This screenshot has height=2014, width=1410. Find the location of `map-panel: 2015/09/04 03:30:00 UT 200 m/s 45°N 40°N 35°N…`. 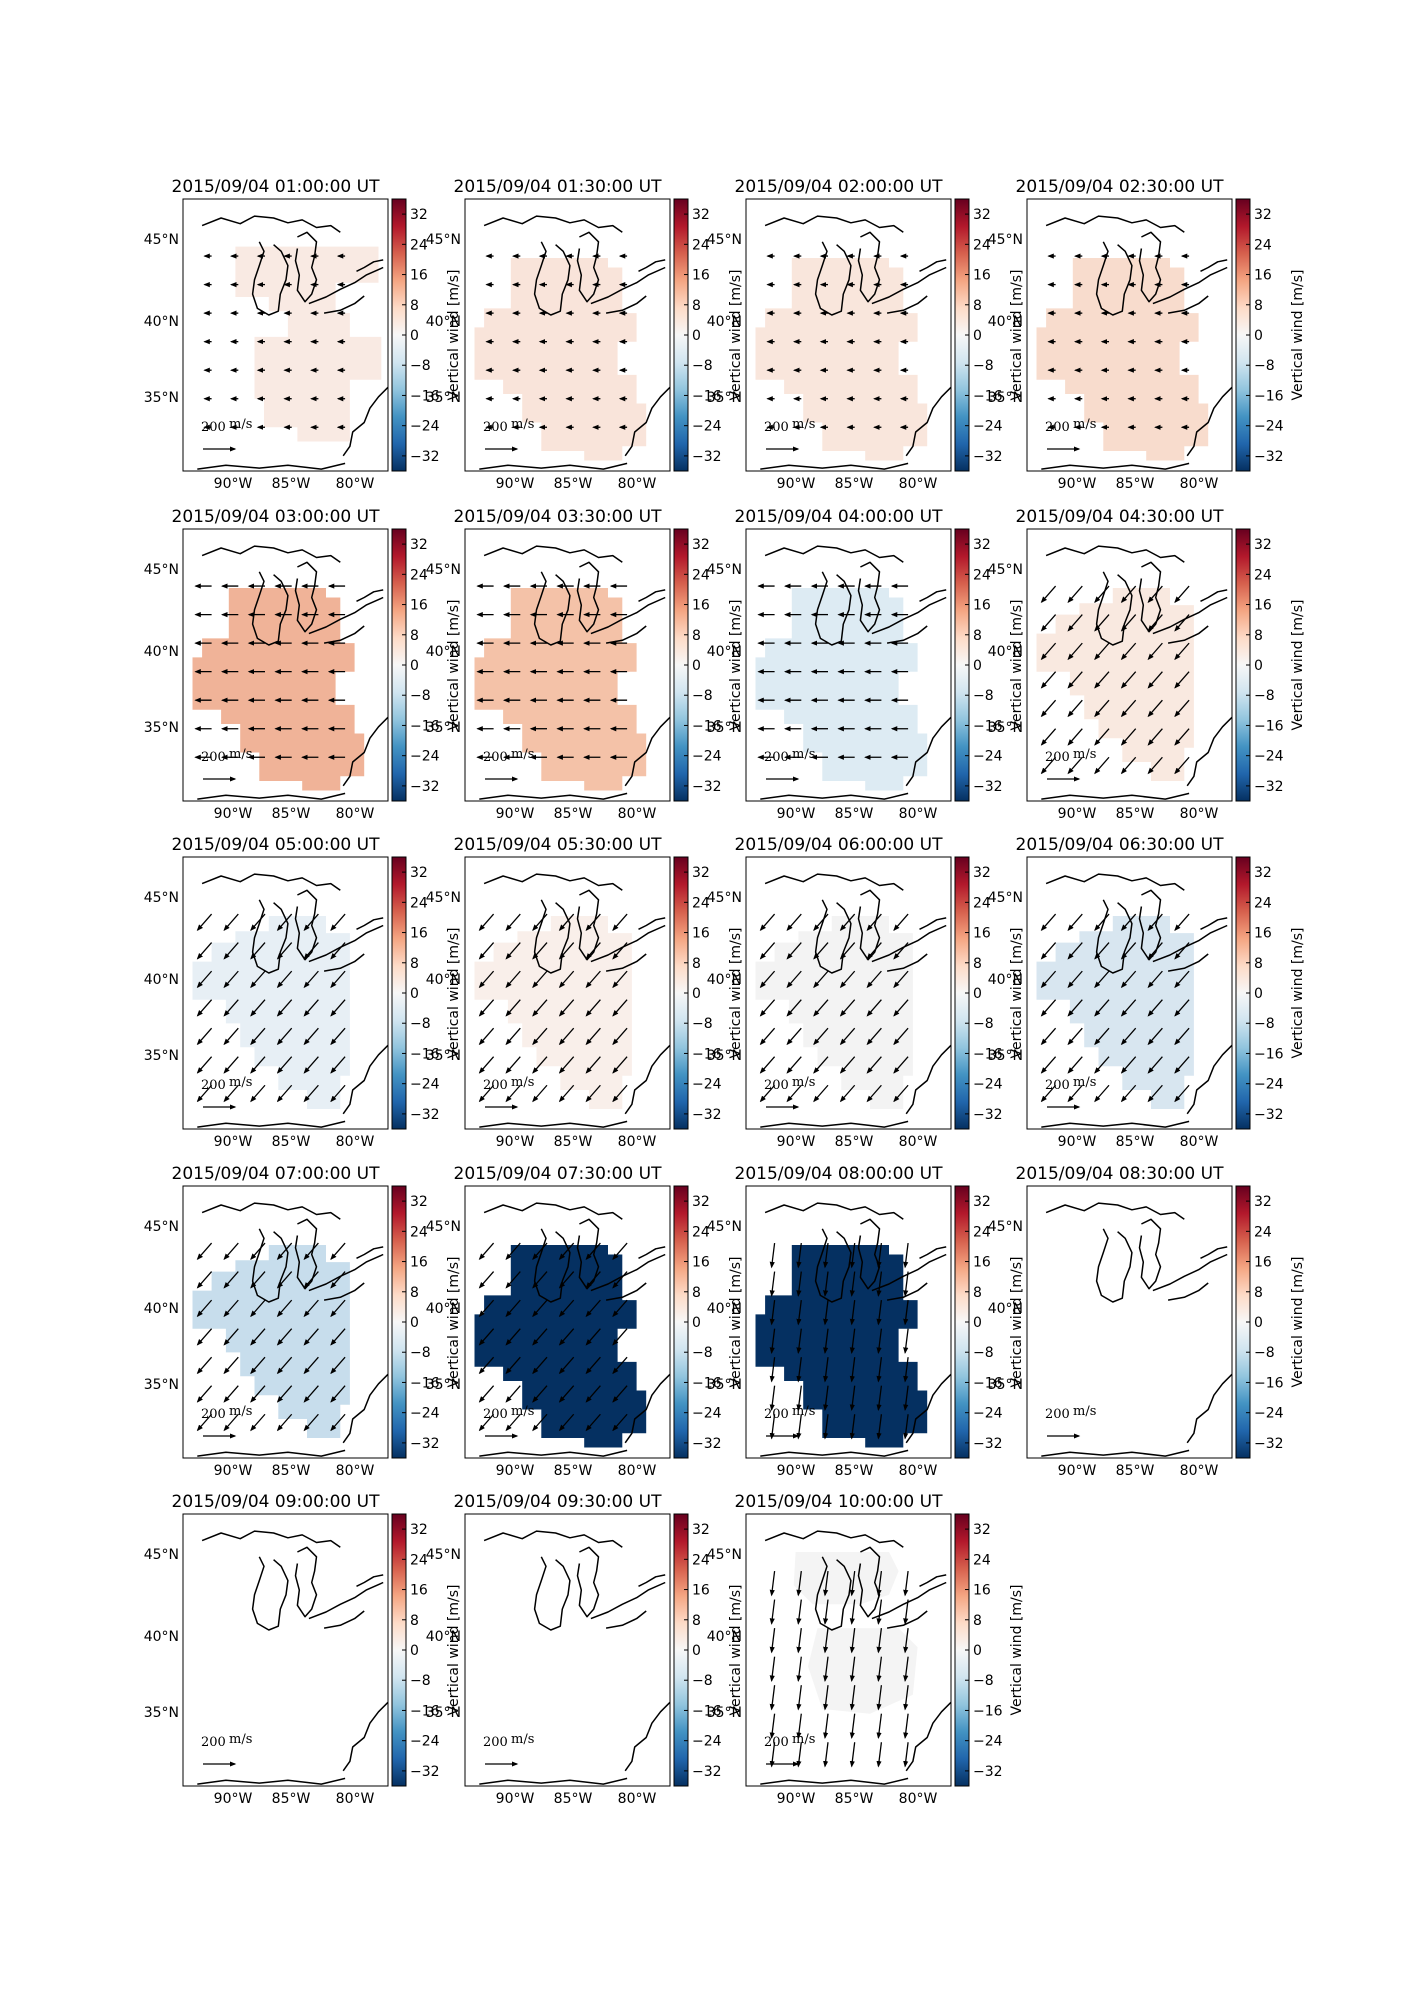

map-panel: 2015/09/04 03:30:00 UT 200 m/s 45°N 40°N 35°N… is located at coordinates (585, 664).